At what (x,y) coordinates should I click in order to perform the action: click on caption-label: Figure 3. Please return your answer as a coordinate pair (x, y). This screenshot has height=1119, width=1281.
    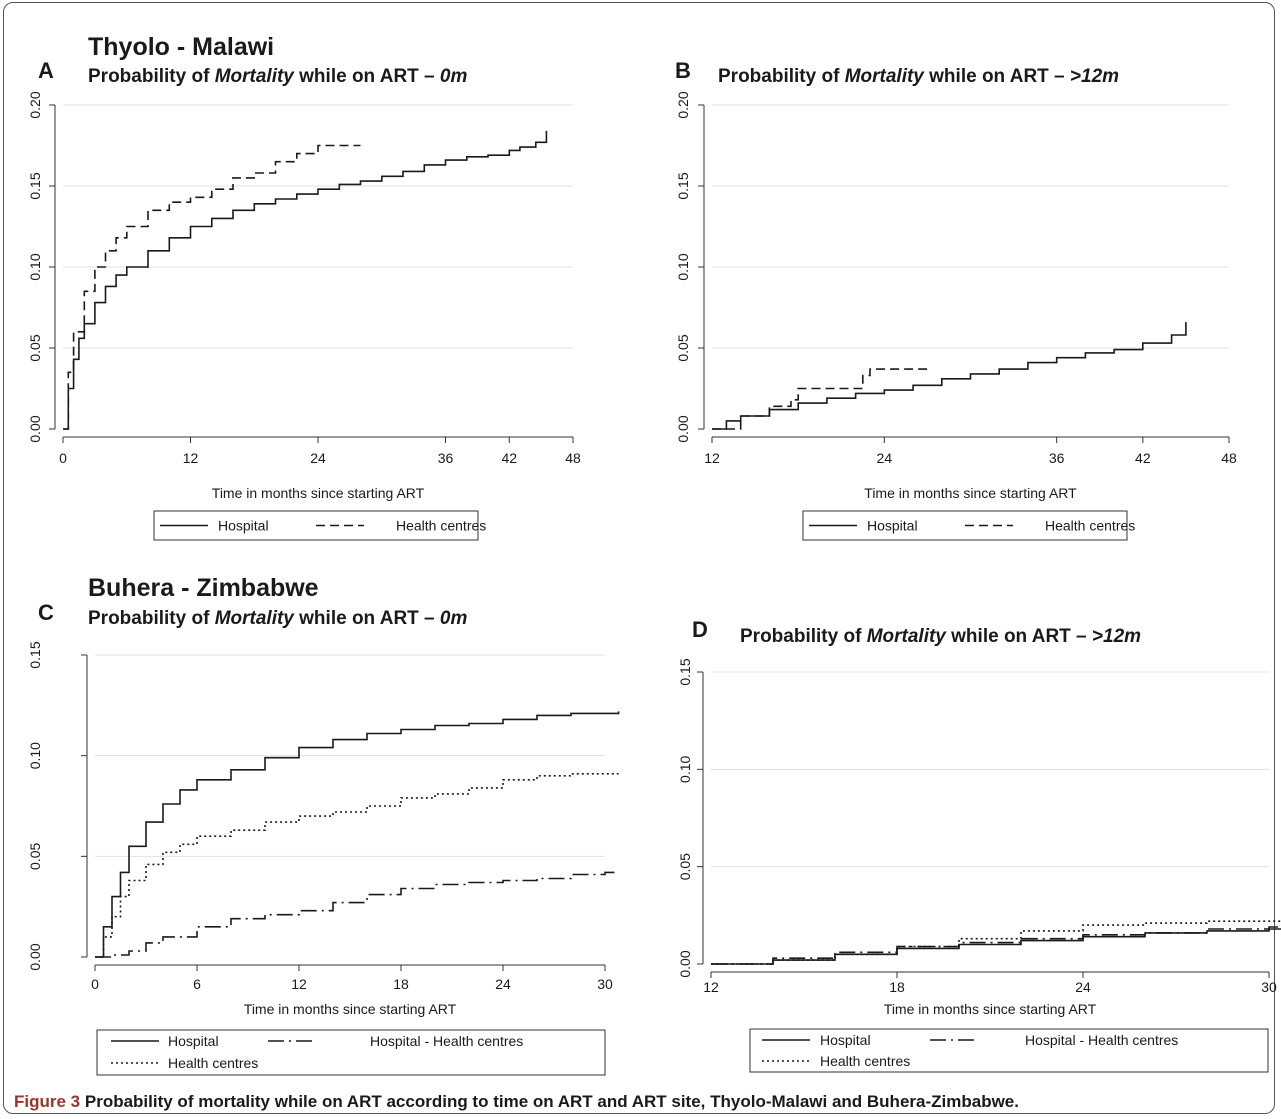
    Looking at the image, I should click on (47, 1101).